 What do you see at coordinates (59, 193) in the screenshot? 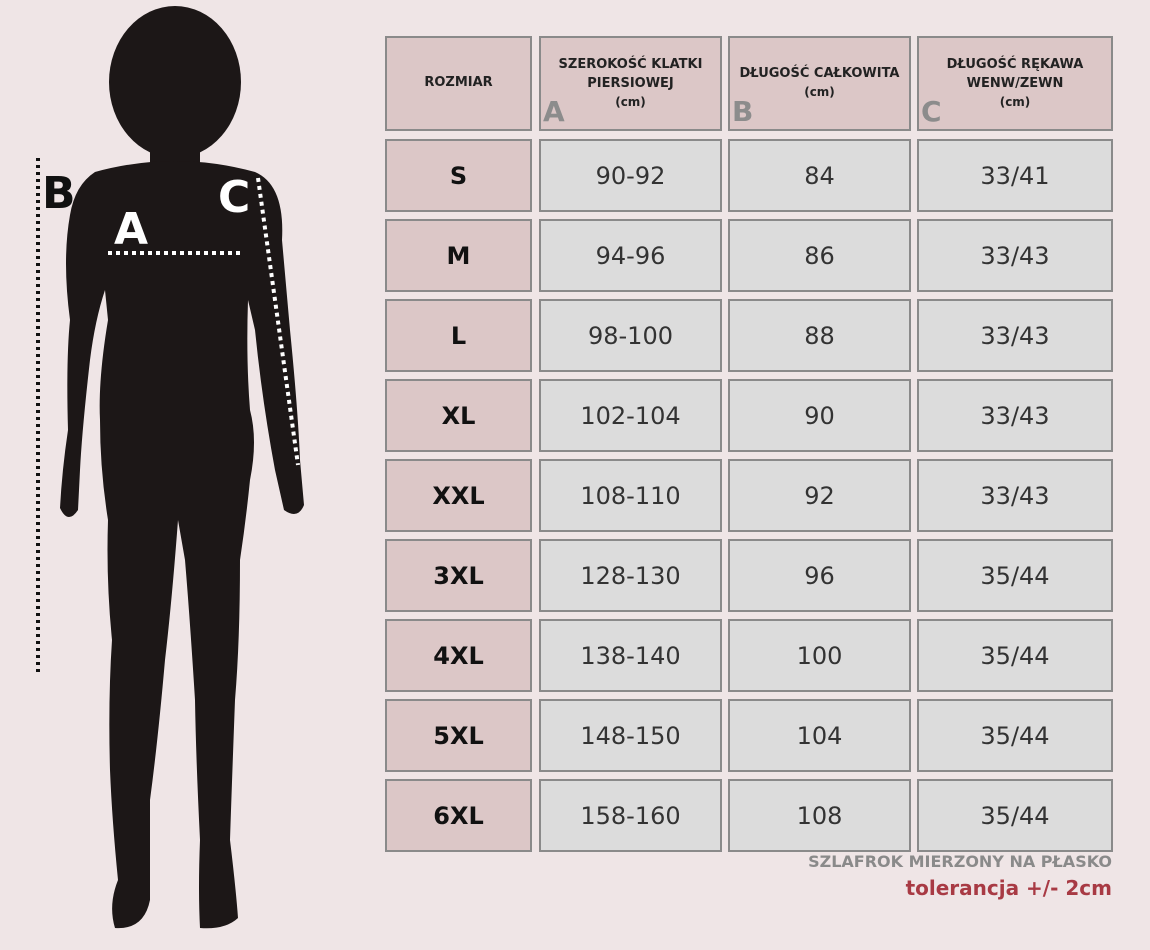
I see `label-b: B` at bounding box center [59, 193].